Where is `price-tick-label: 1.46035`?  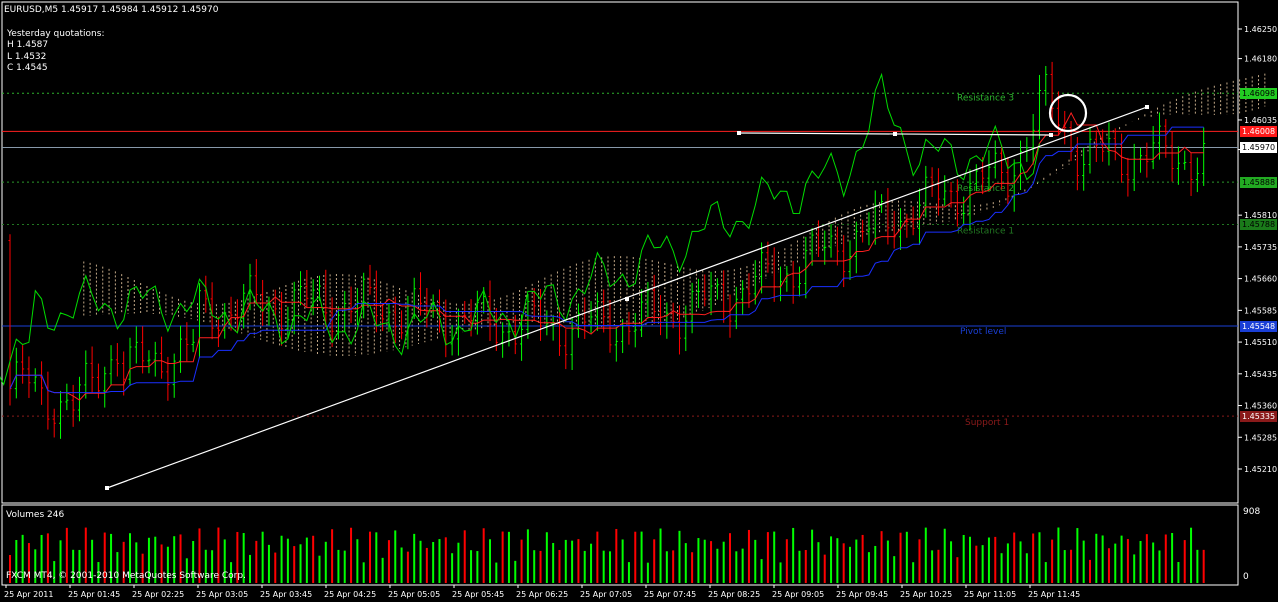 price-tick-label: 1.46035 is located at coordinates (1260, 120).